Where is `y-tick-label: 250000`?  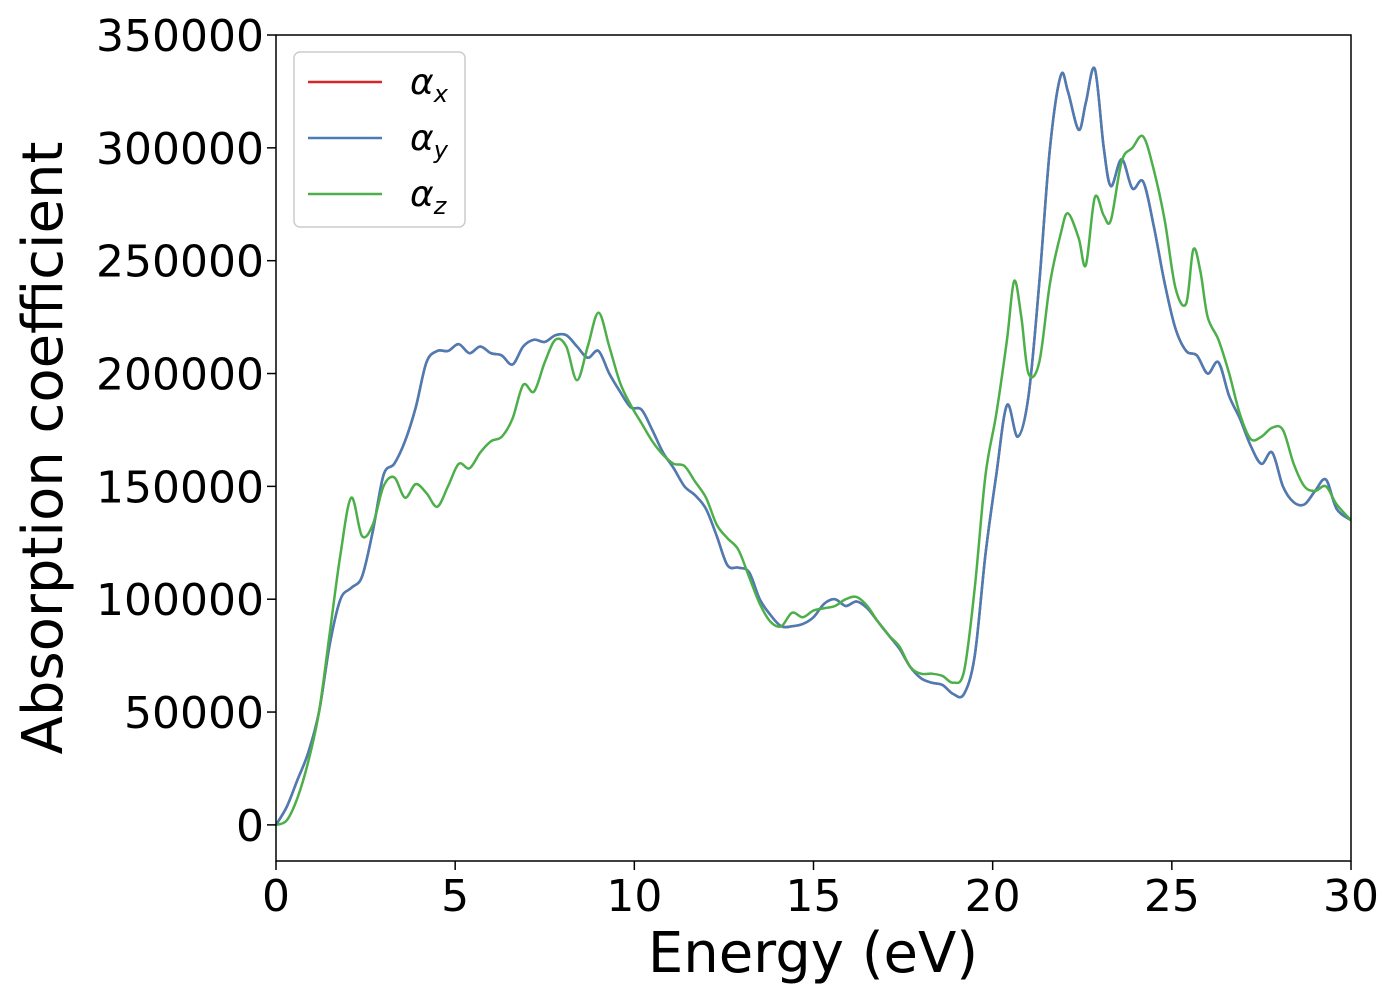
y-tick-label: 250000 is located at coordinates (180, 262).